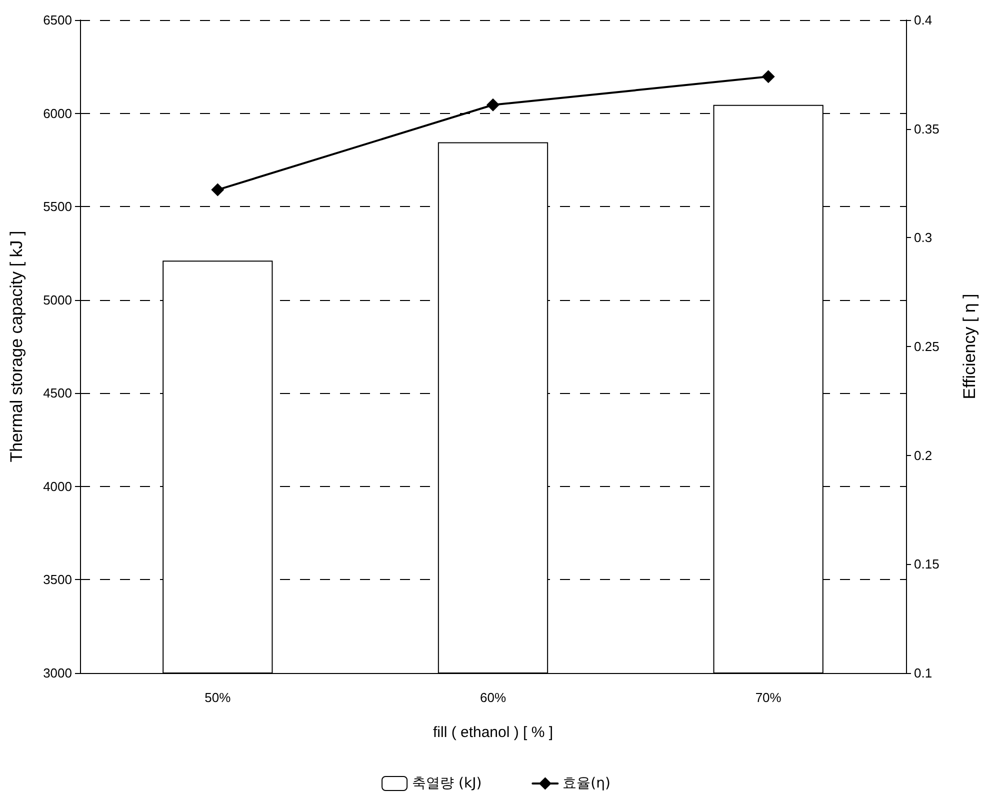 The image size is (992, 801). Describe the element at coordinates (218, 697) in the screenshot. I see `x-tick-label: 50%` at that location.